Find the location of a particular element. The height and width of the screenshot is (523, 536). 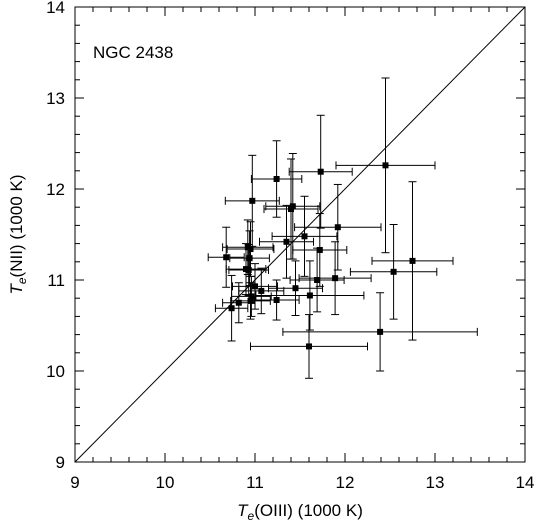

y-axis-label: Te(NII) (1000 K) is located at coordinates (18, 234).